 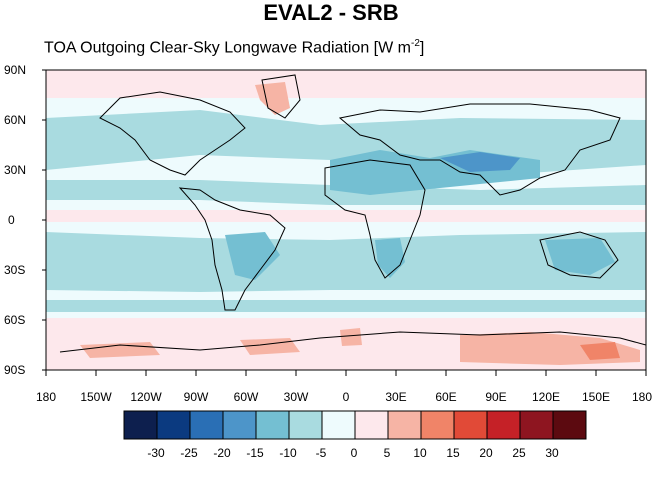 I want to click on colorbar-label: -20, so click(x=222, y=453).